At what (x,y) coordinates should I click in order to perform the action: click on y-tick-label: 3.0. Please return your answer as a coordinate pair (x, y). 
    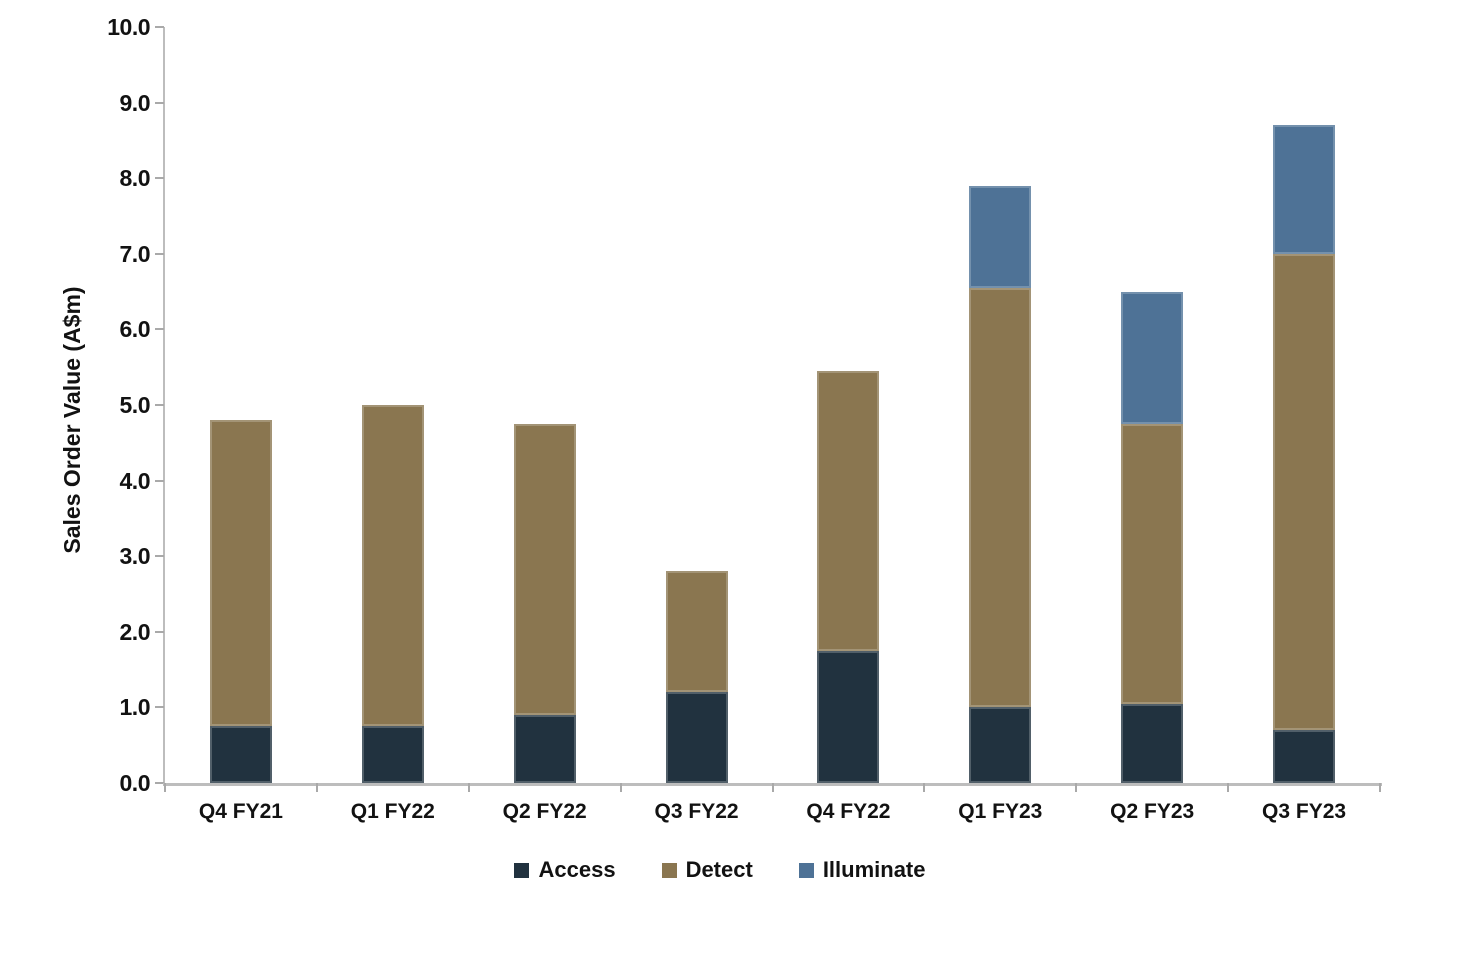
    Looking at the image, I should click on (135, 556).